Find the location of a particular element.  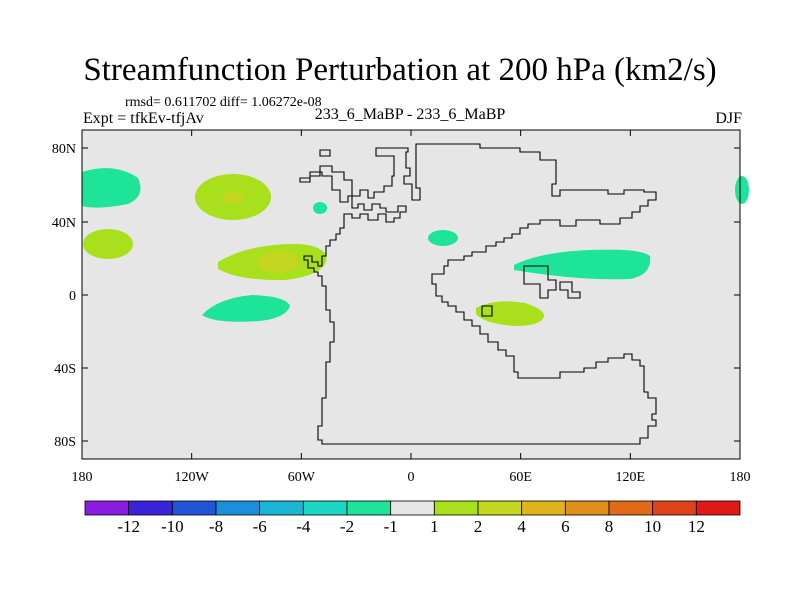

colorbar-label: -1 is located at coordinates (391, 526).